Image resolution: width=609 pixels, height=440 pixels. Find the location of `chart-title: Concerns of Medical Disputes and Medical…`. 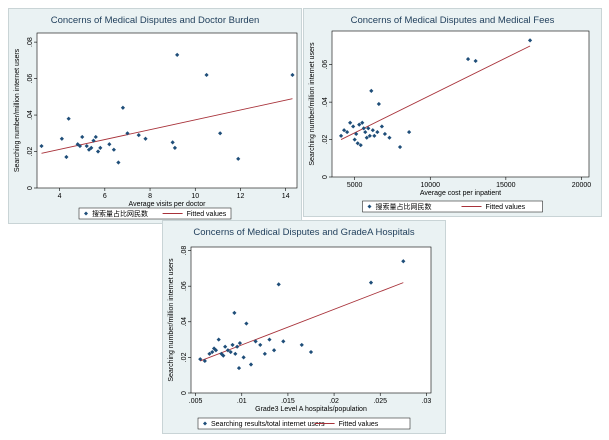

chart-title: Concerns of Medical Disputes and Medical… is located at coordinates (453, 20).